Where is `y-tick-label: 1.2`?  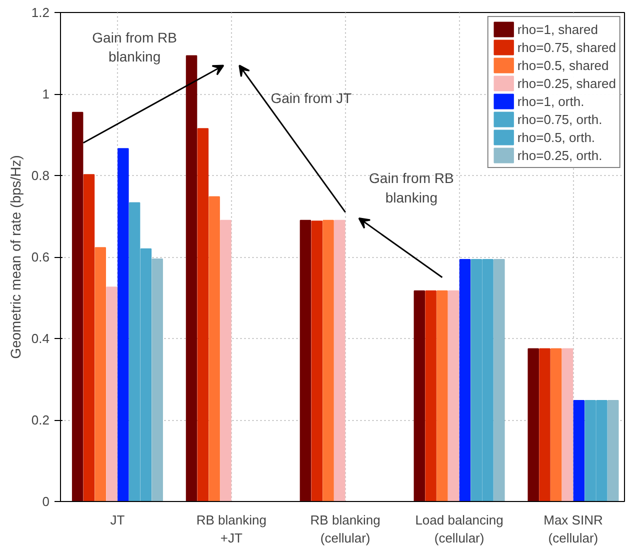 y-tick-label: 1.2 is located at coordinates (40, 12).